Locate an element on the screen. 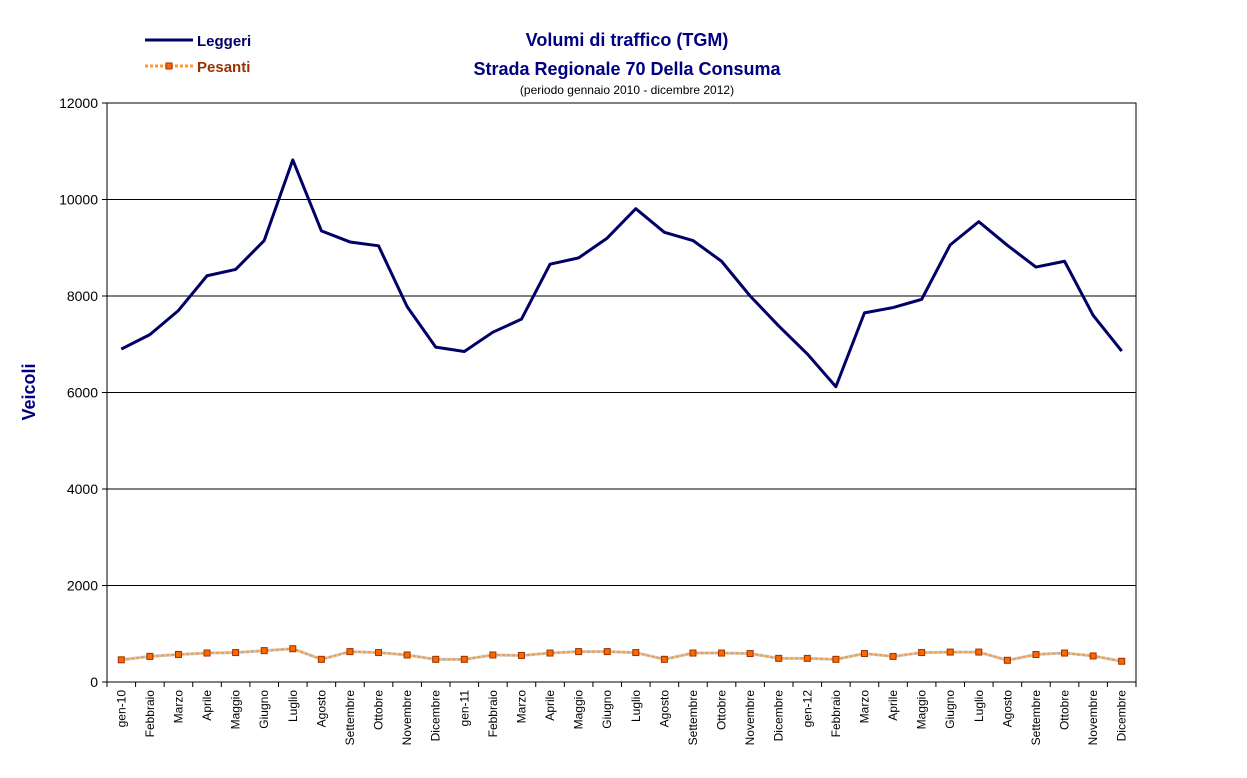  y-tick-label: 8000 is located at coordinates (82, 296).